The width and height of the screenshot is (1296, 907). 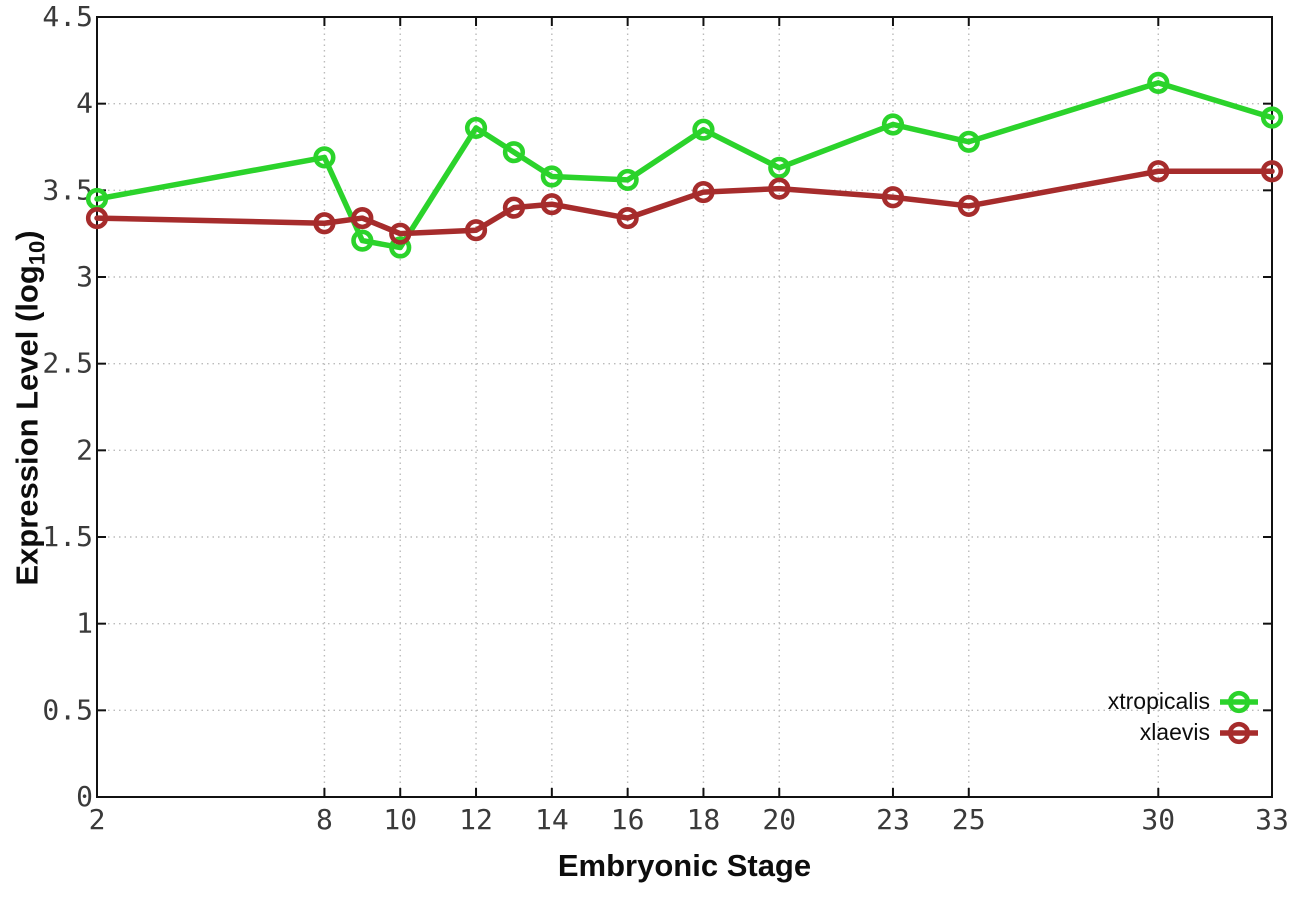 What do you see at coordinates (67, 406) in the screenshot?
I see `y-tick-labels: 0 0.5 1 1.5 2 2.5 3 3.5 4 4.5` at bounding box center [67, 406].